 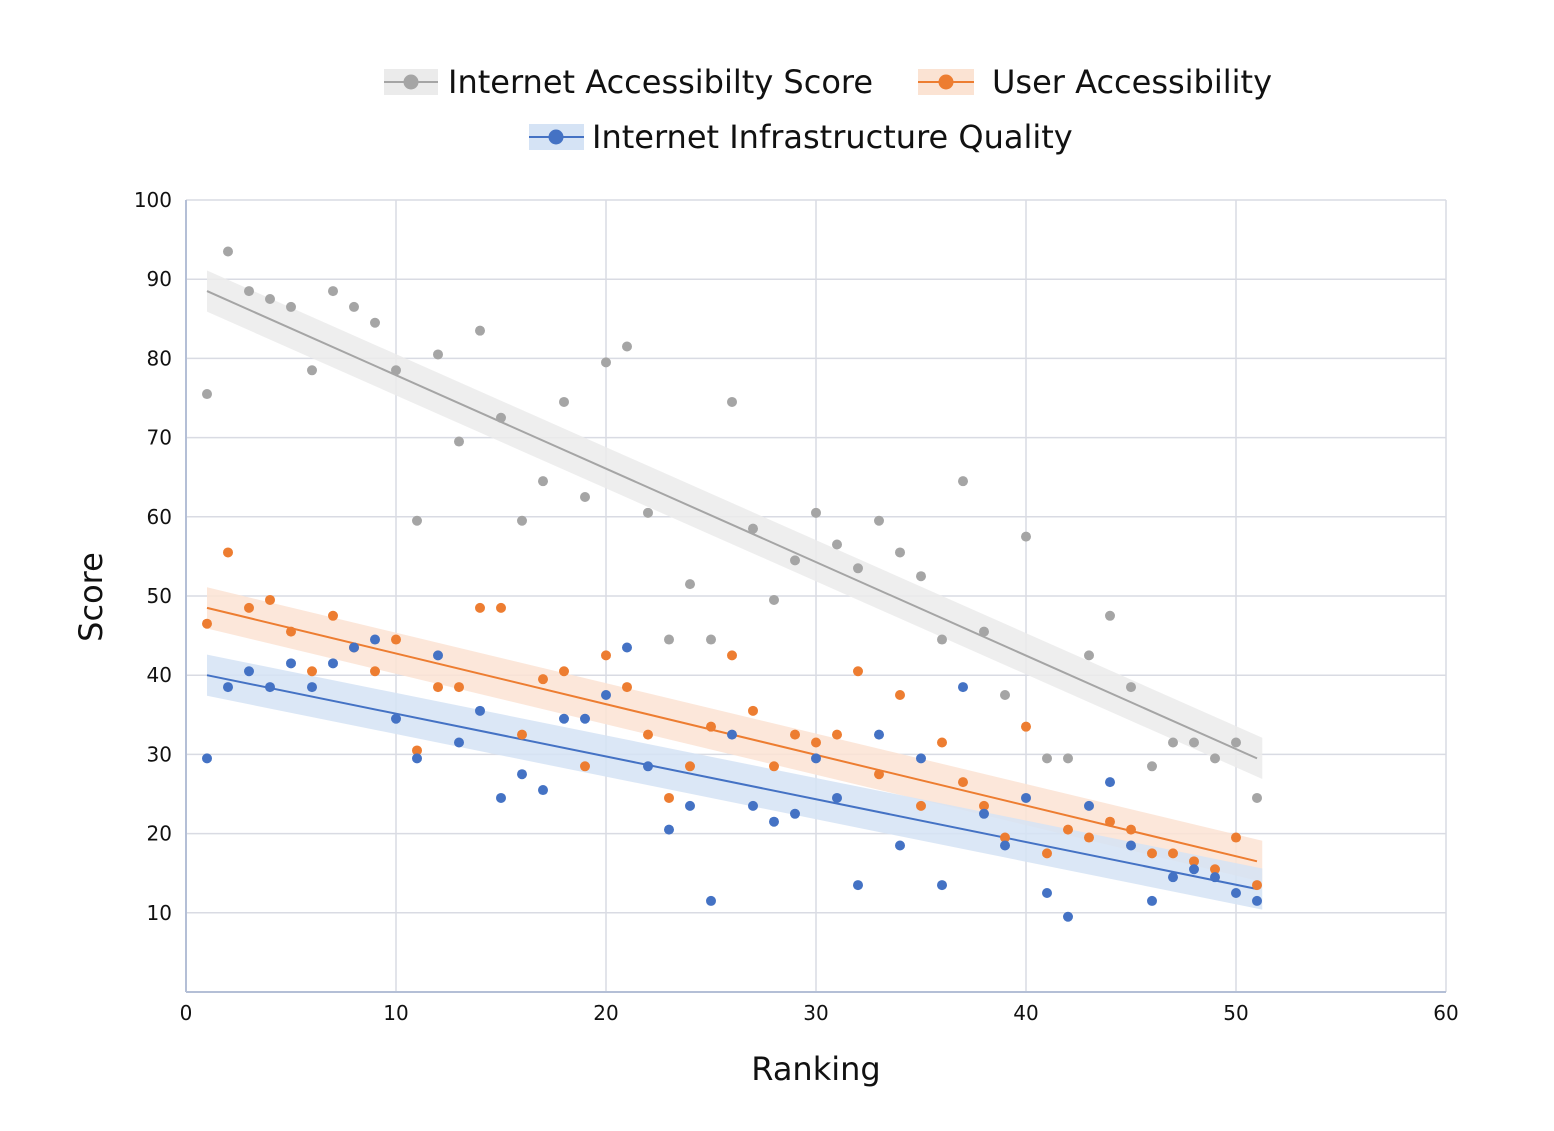 What do you see at coordinates (832, 137) in the screenshot?
I see `legend-label: Internet Infrastructure Quality` at bounding box center [832, 137].